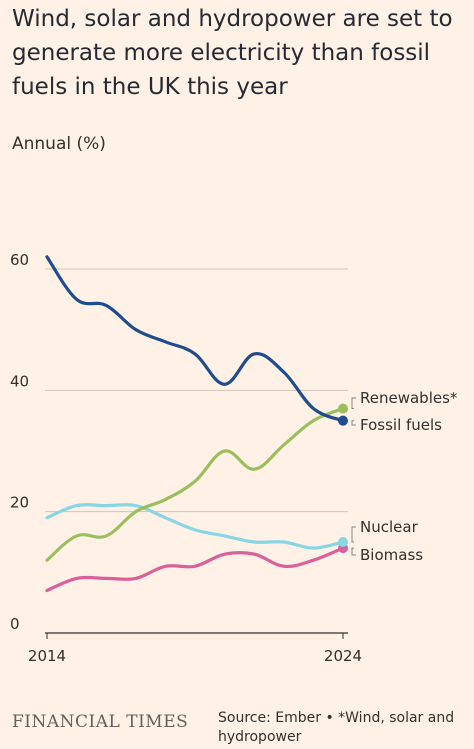 This screenshot has height=749, width=474. I want to click on fossil-fuels-line, so click(195, 339).